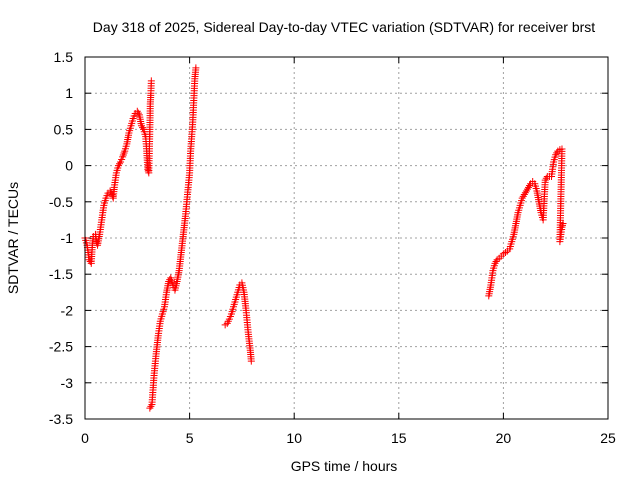 Image resolution: width=640 pixels, height=480 pixels. I want to click on x-tick-labels: 0 5 10 15 20 25, so click(348, 438).